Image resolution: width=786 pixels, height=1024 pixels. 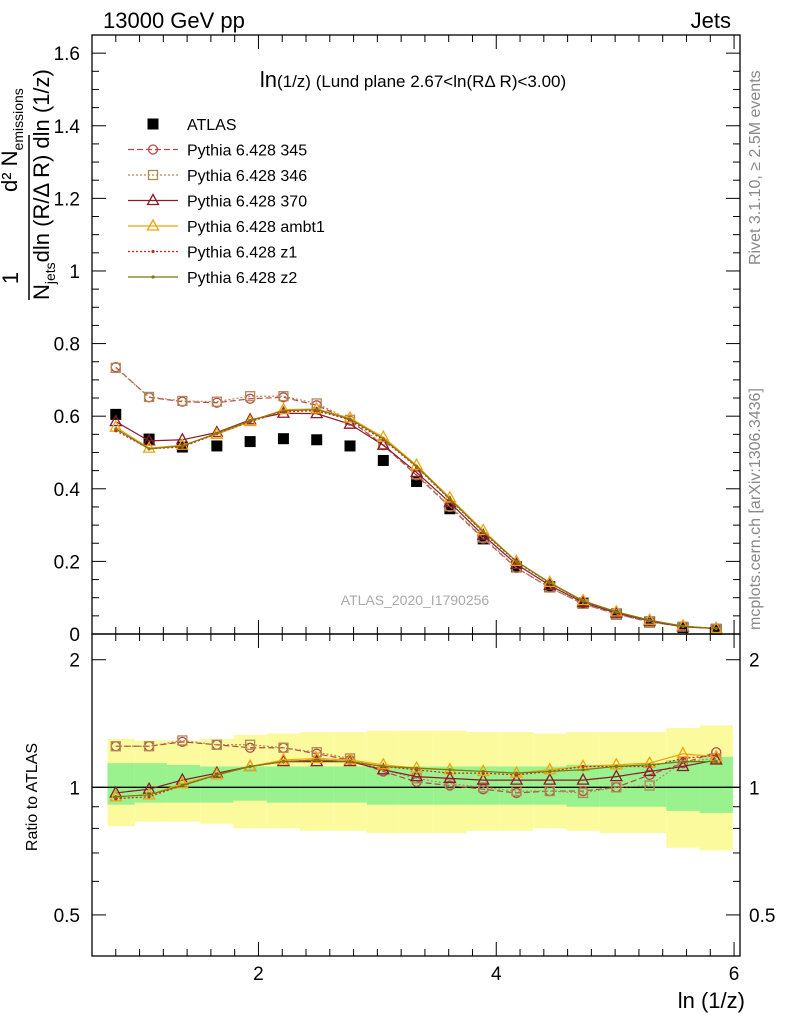 I want to click on legend-marker-p345, so click(x=153, y=149).